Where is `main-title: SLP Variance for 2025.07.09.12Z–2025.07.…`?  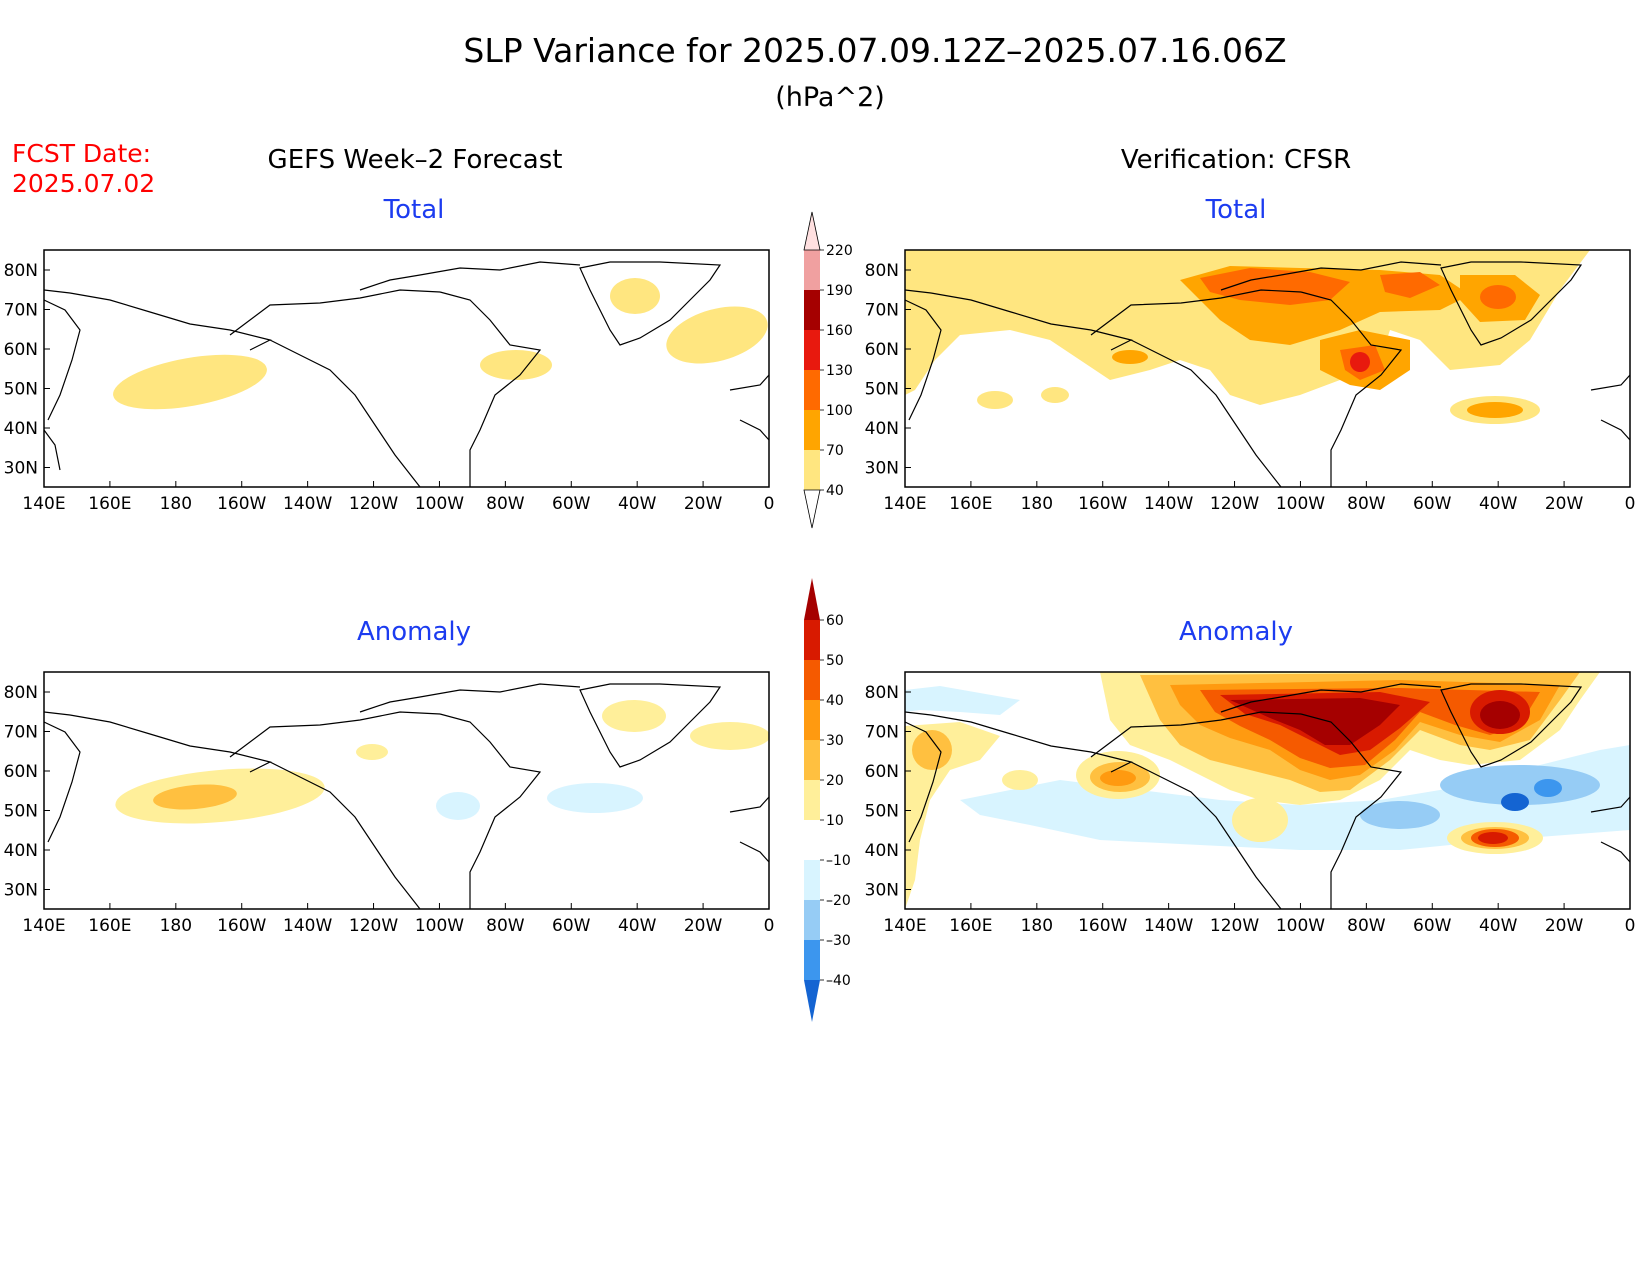 main-title: SLP Variance for 2025.07.09.12Z–2025.07.… is located at coordinates (874, 50).